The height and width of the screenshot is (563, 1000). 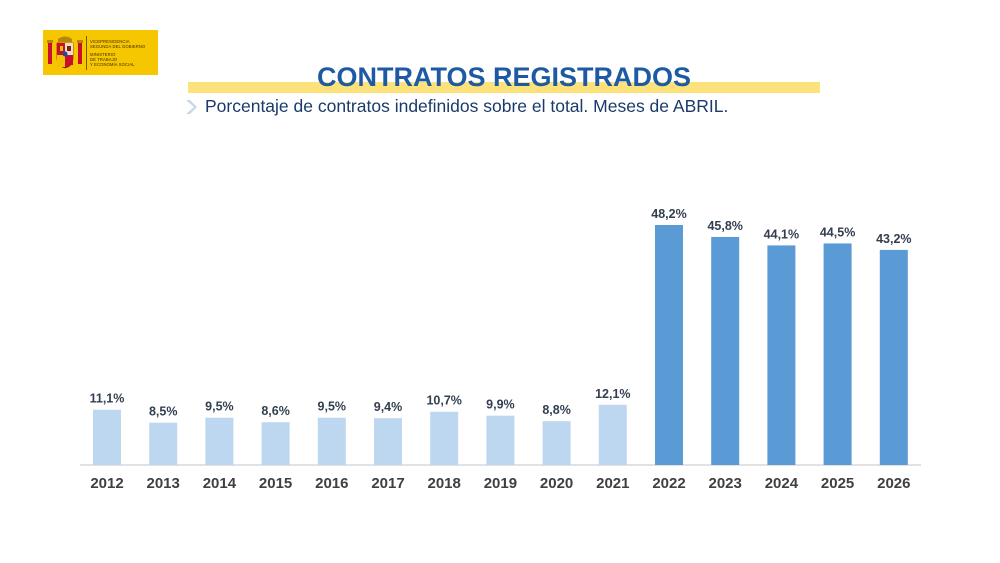 What do you see at coordinates (725, 483) in the screenshot?
I see `x-tick-label-2023: 2023` at bounding box center [725, 483].